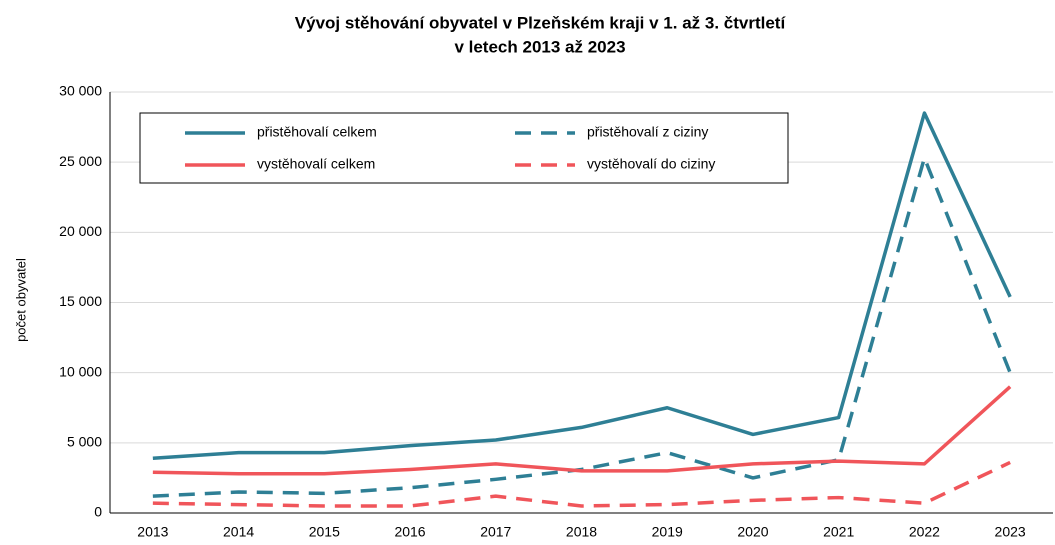  What do you see at coordinates (152, 532) in the screenshot?
I see `x-tick-label: 2013` at bounding box center [152, 532].